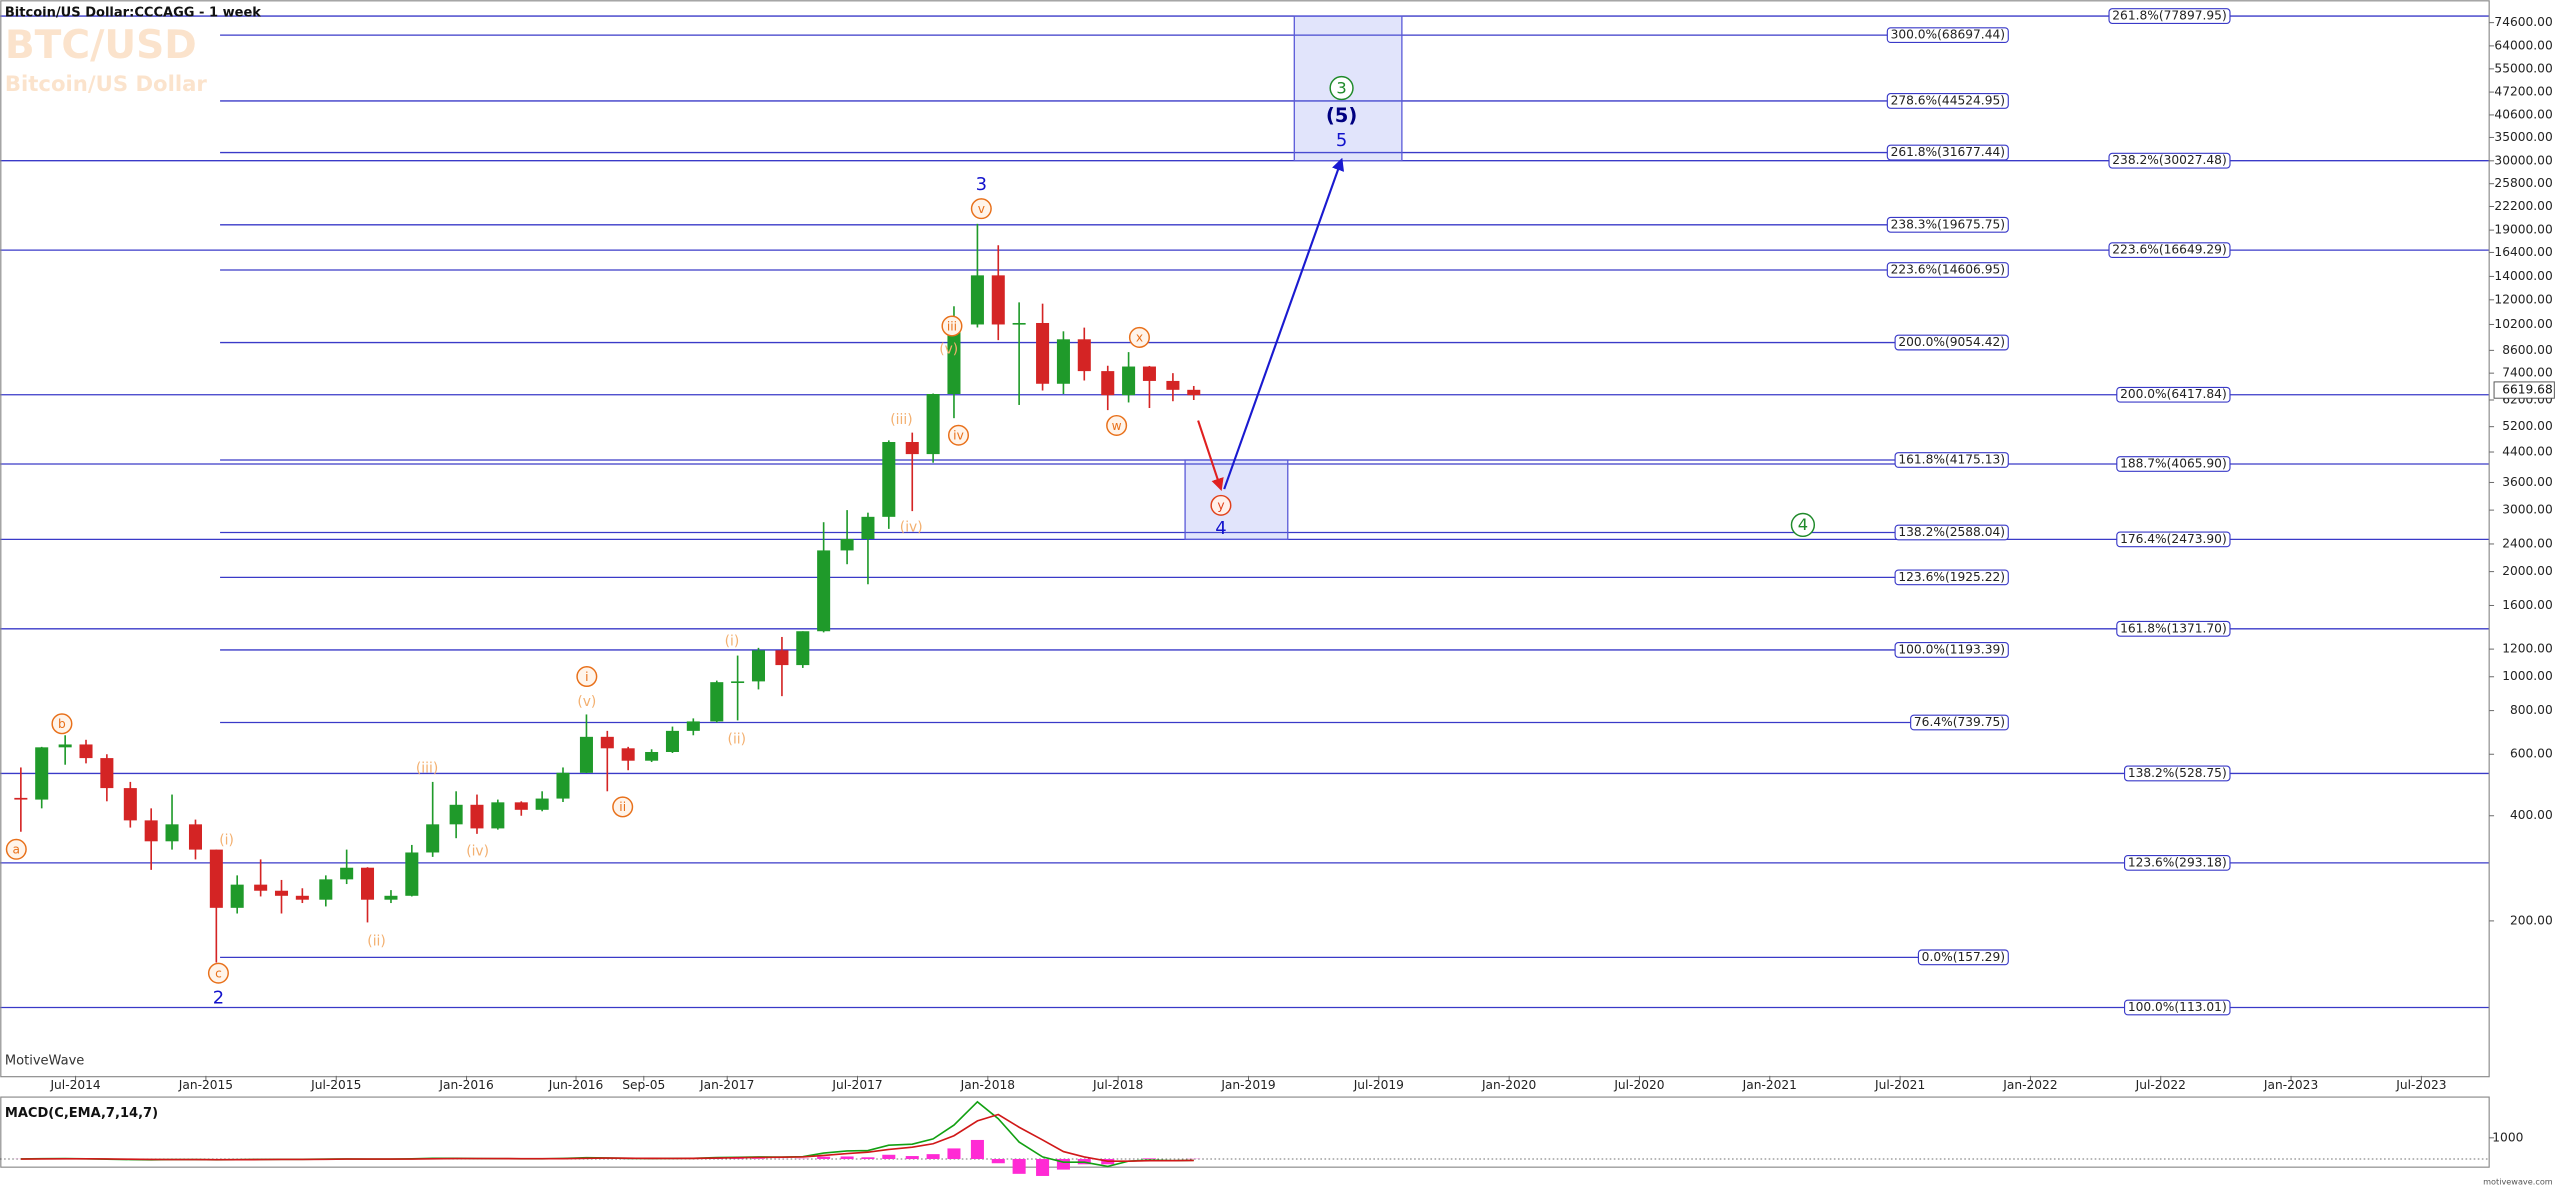  Describe the element at coordinates (576, 1085) in the screenshot. I see `x-tick-label: Jun-2016` at that location.